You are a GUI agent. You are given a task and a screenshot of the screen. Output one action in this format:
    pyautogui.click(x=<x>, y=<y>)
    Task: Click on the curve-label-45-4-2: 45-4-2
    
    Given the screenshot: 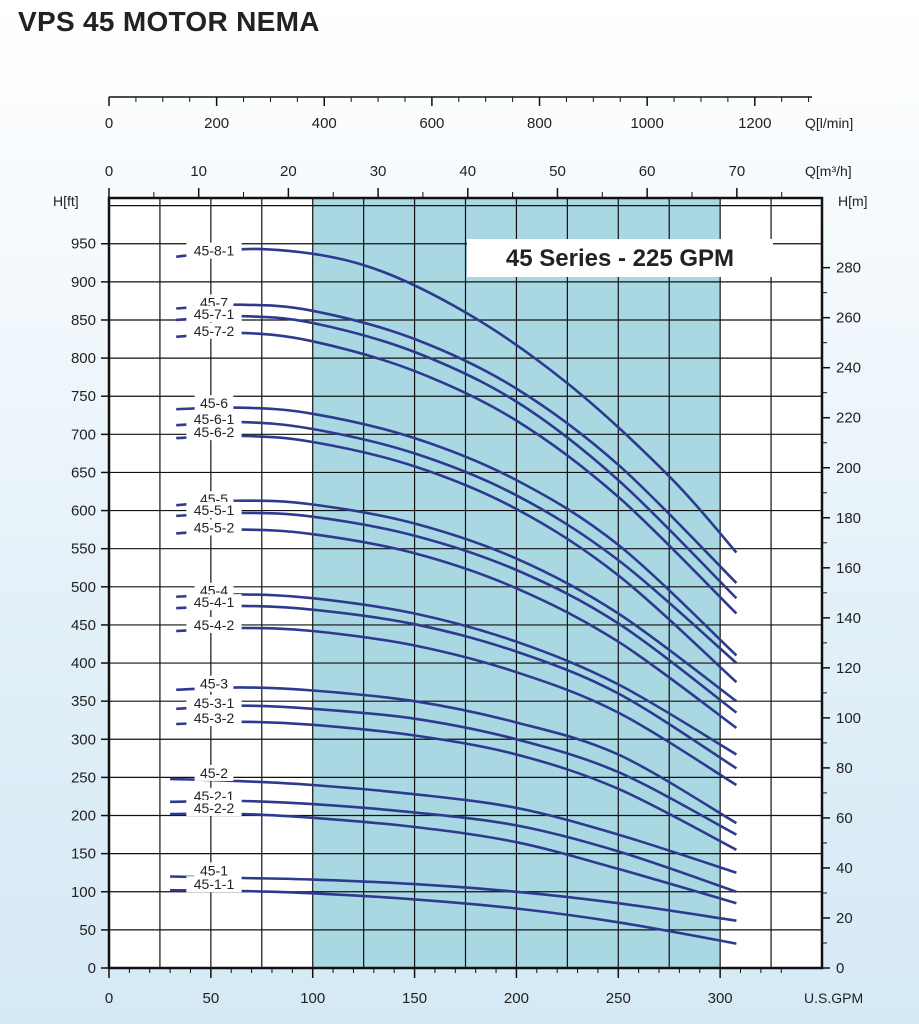 What is the action you would take?
    pyautogui.click(x=214, y=625)
    